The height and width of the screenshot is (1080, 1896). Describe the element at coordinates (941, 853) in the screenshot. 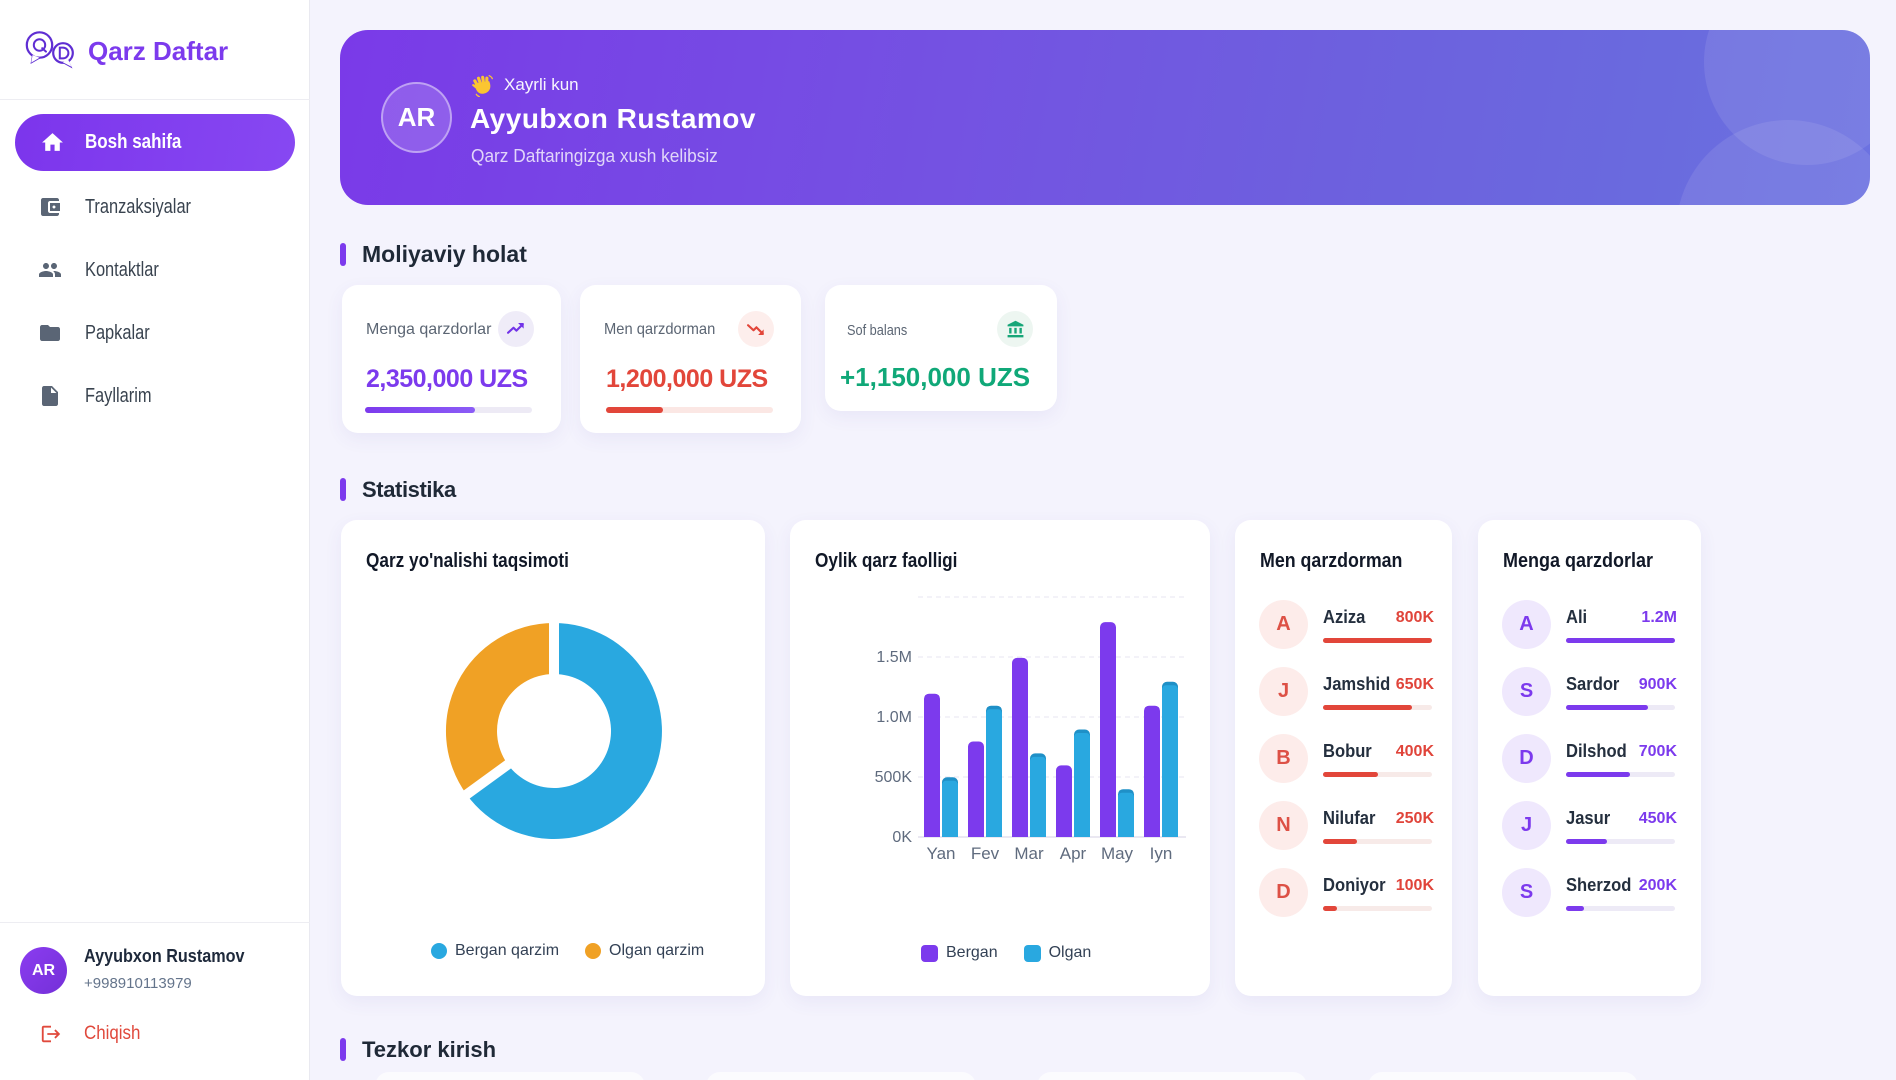

I see `svg-text: Yan` at that location.